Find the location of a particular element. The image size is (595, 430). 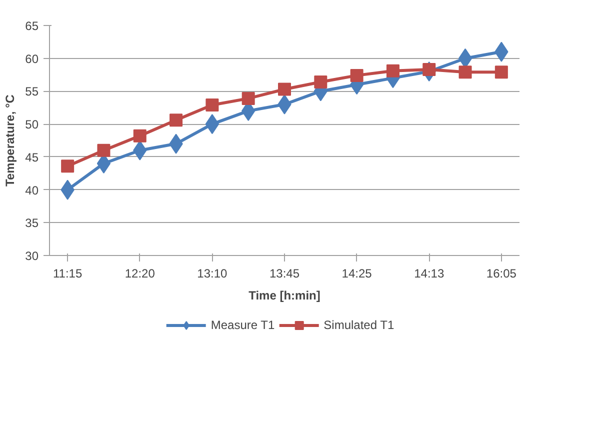

legend-label: Measure T1 is located at coordinates (242, 325).